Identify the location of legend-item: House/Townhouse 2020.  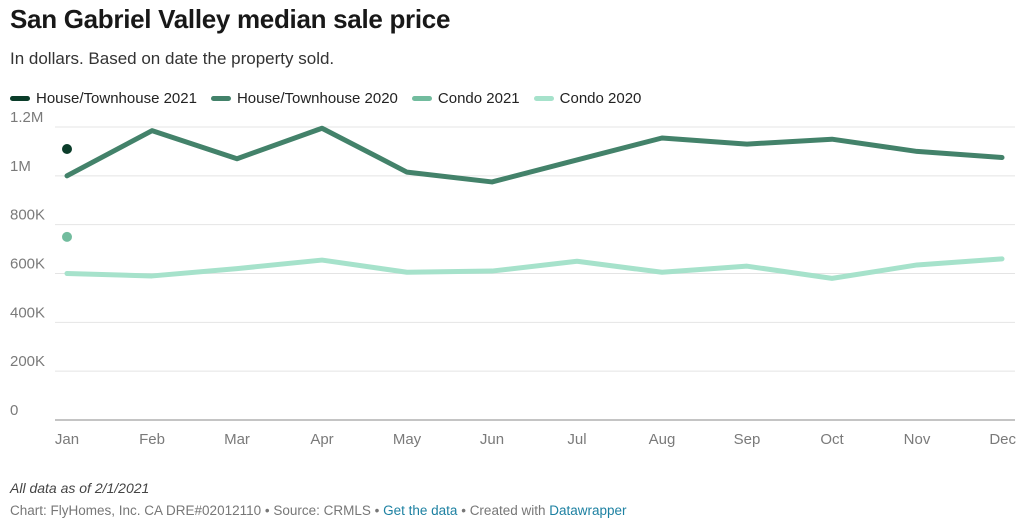
(304, 98).